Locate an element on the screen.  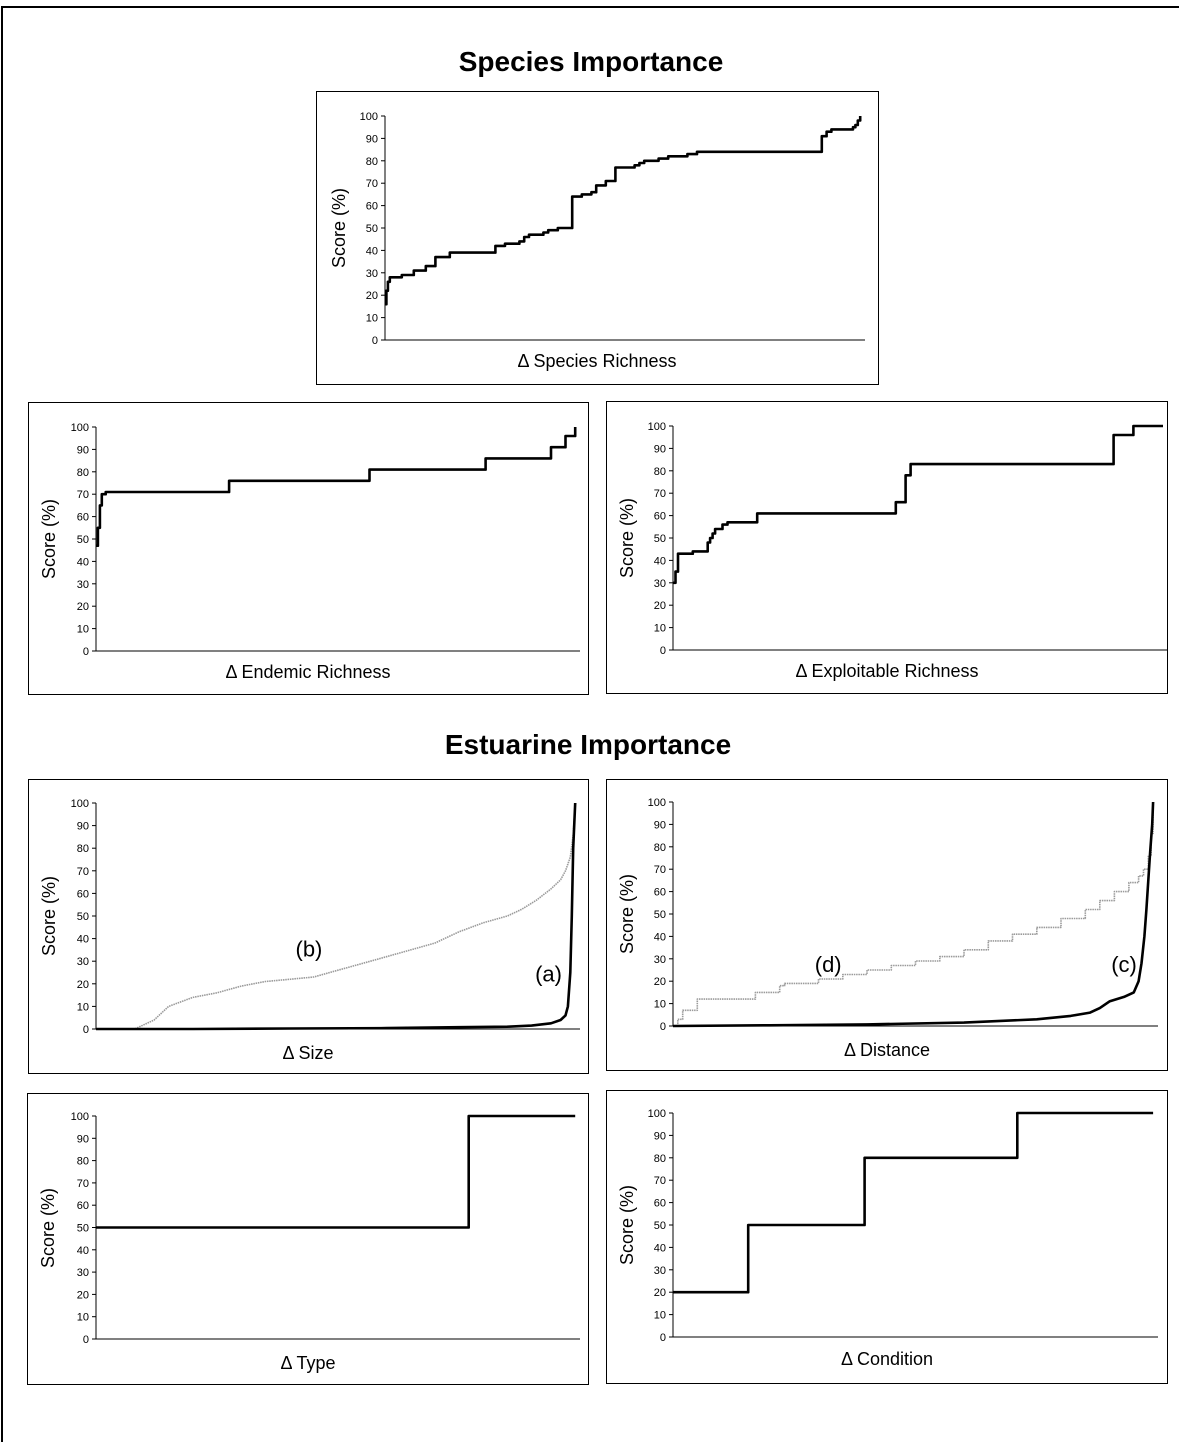
x-axis-label: Δ Distance is located at coordinates (887, 1050).